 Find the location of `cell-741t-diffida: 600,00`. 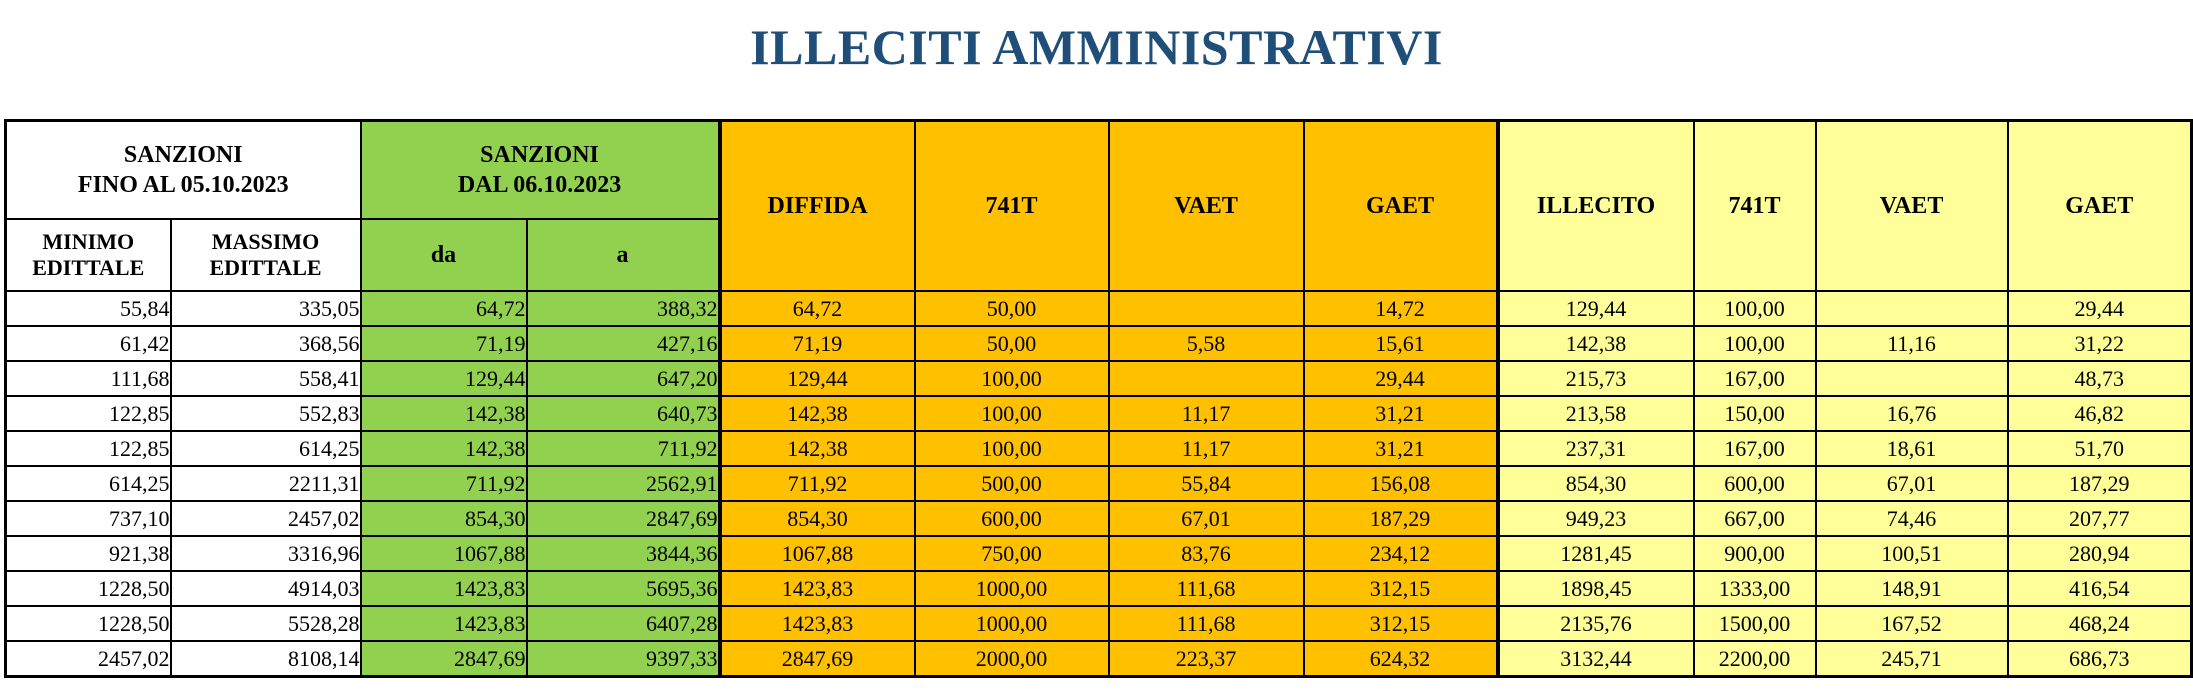

cell-741t-diffida: 600,00 is located at coordinates (1011, 518).